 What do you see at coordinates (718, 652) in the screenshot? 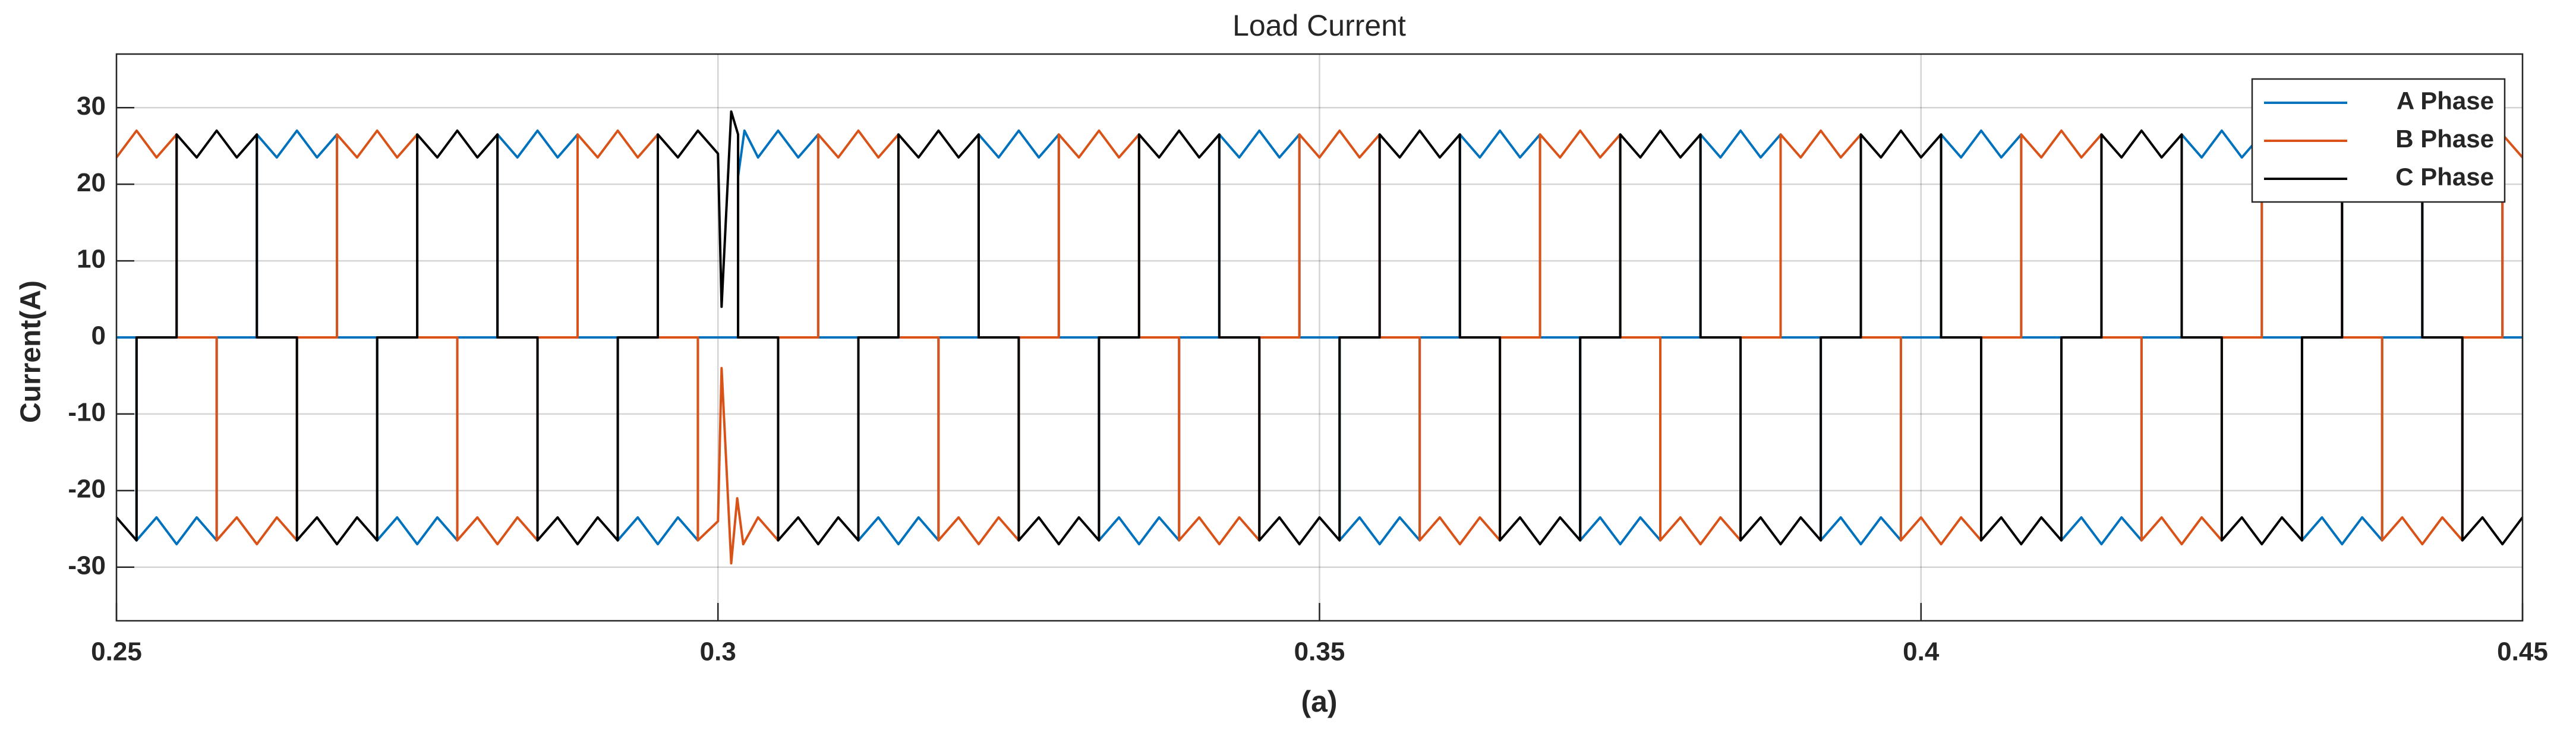
I see `x-tick-label: 0.3` at bounding box center [718, 652].